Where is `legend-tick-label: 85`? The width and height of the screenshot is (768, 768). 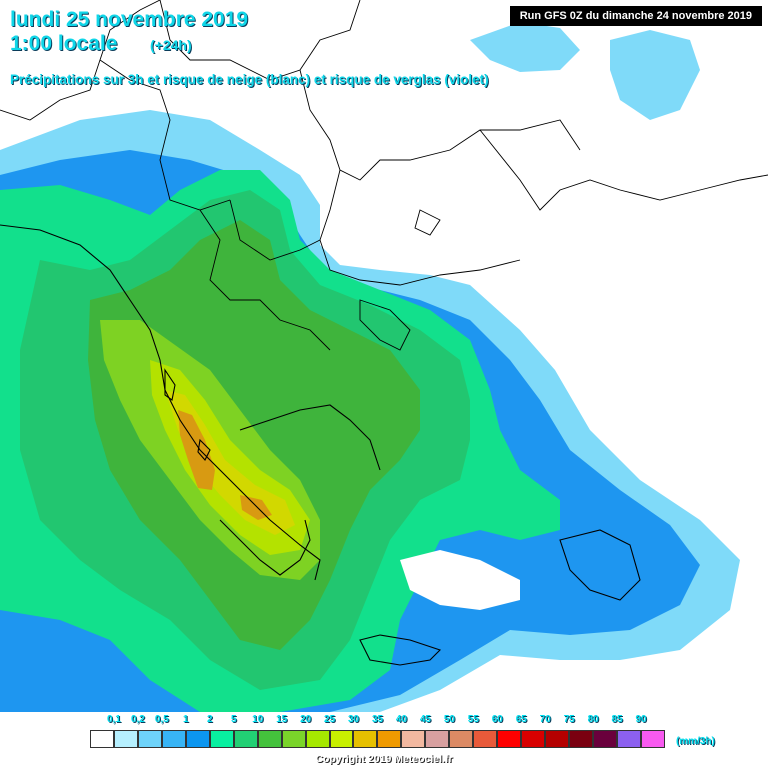
legend-tick-label: 85 is located at coordinates (617, 719).